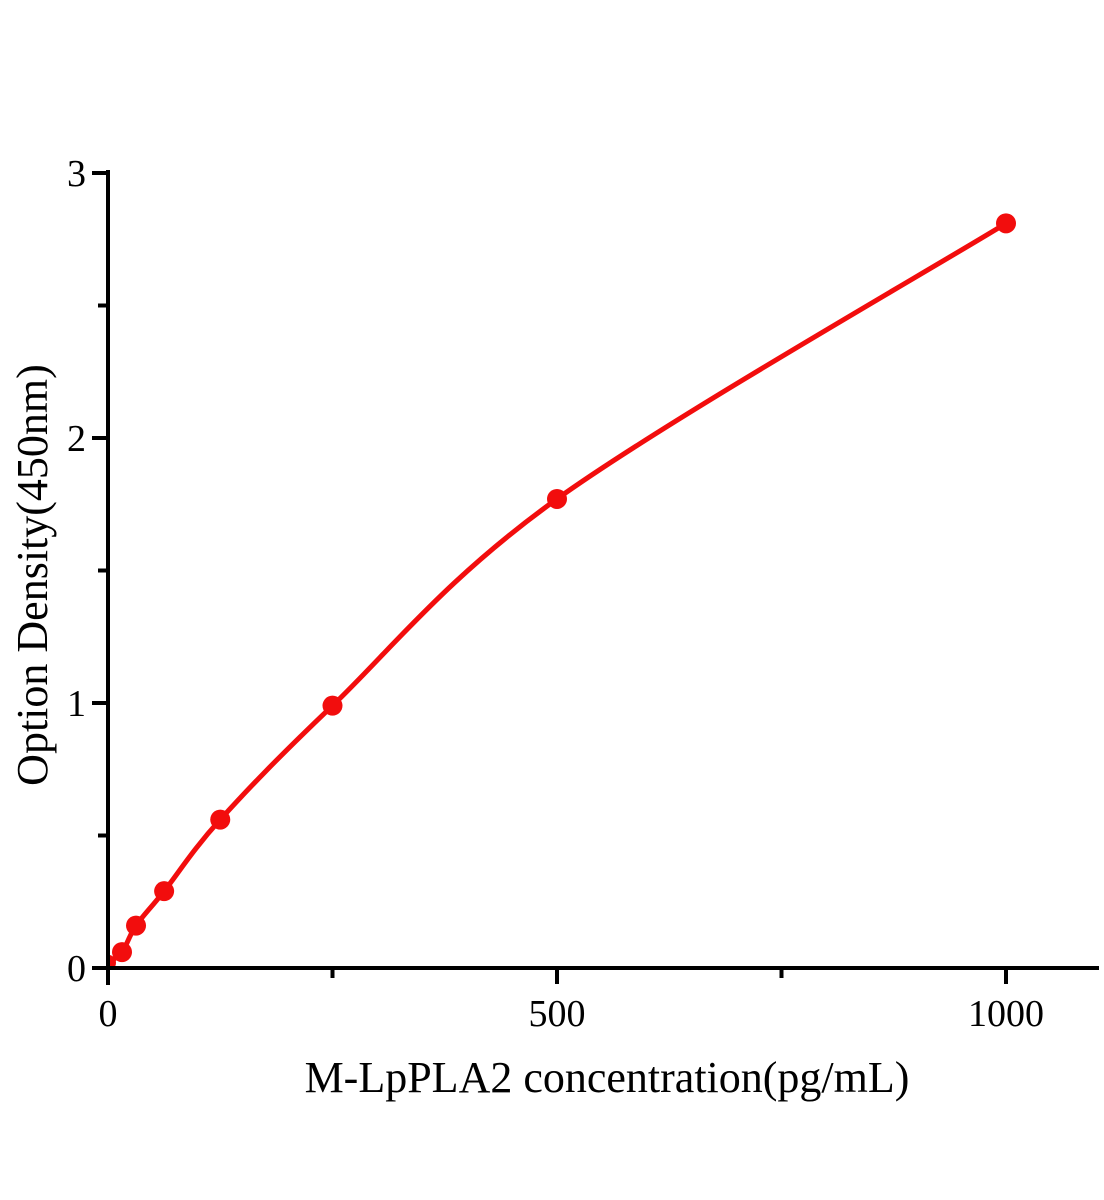 The height and width of the screenshot is (1200, 1104). Describe the element at coordinates (607, 1077) in the screenshot. I see `x-axis-title: M-LpPLA2 concentration(pg/mL)` at that location.